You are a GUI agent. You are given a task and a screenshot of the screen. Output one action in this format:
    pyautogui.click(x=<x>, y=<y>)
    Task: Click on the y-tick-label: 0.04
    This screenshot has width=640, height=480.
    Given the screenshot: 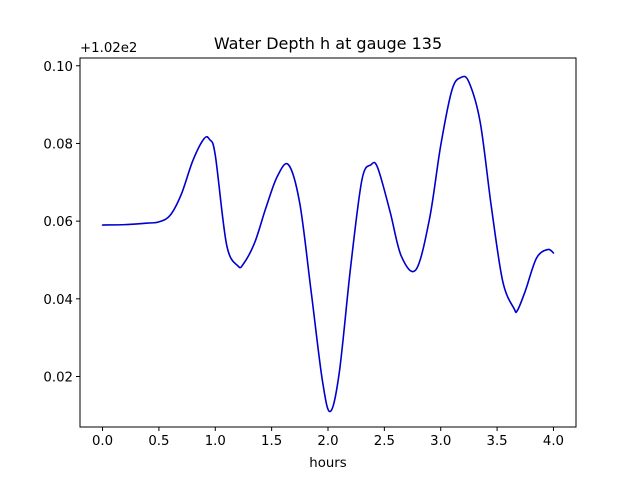 What is the action you would take?
    pyautogui.click(x=58, y=300)
    